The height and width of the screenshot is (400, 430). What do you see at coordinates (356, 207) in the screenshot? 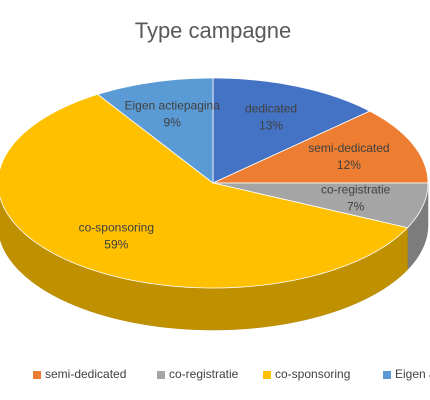
I see `slice-value-label: 7%` at bounding box center [356, 207].